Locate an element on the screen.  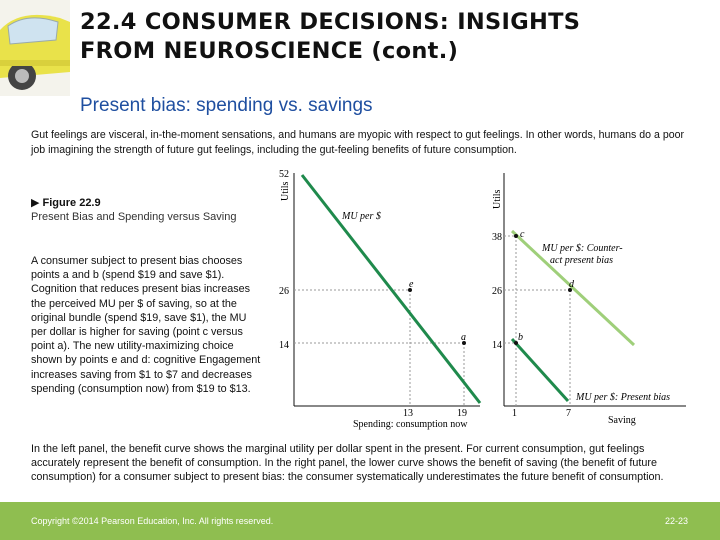
point-c-label: c is located at coordinates (522, 234).